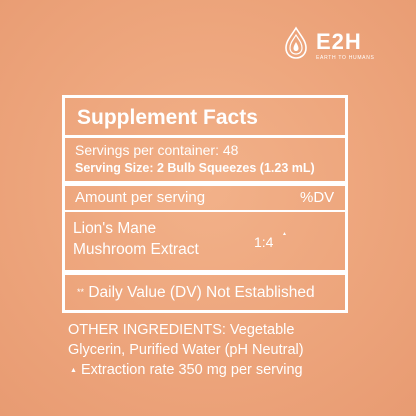 Image resolution: width=416 pixels, height=416 pixels. I want to click on panel-title: Supplement Facts, so click(167, 117).